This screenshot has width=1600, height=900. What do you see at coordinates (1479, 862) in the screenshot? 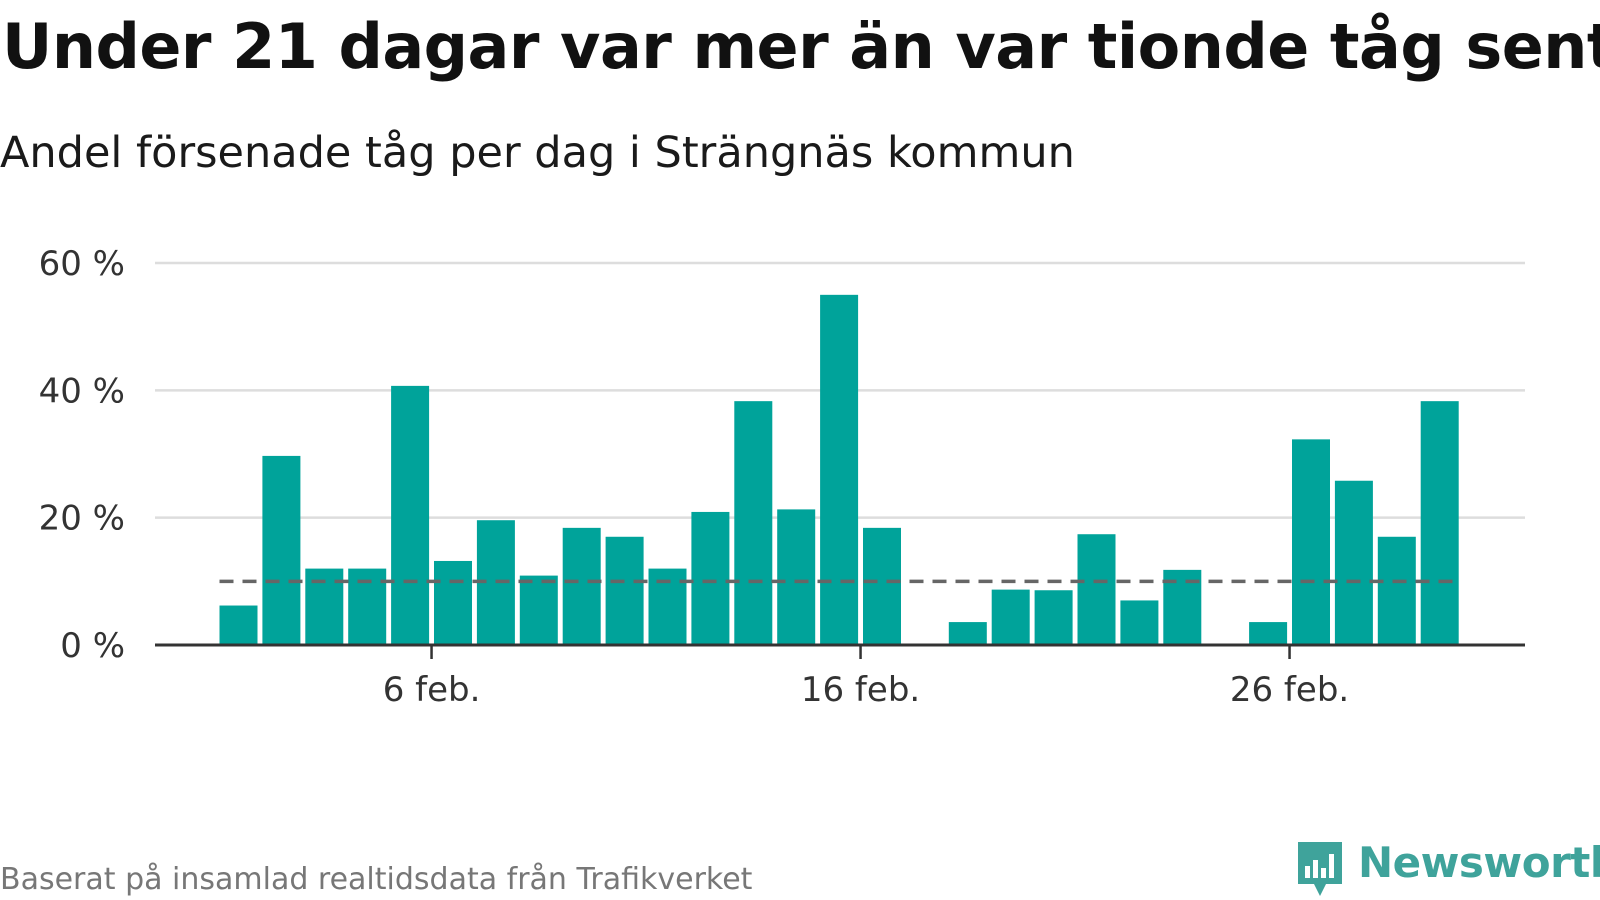
I see `brand-name: Newsworthy` at bounding box center [1479, 862].